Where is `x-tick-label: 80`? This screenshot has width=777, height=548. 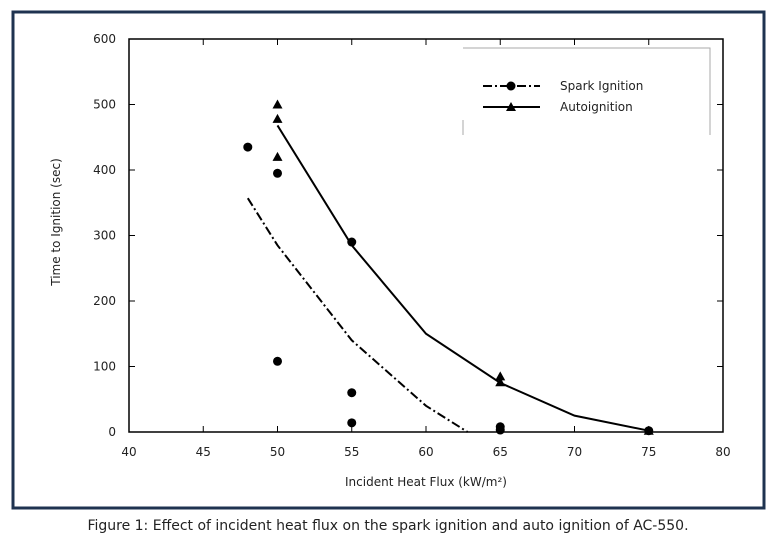
x-tick-label: 80 is located at coordinates (722, 452).